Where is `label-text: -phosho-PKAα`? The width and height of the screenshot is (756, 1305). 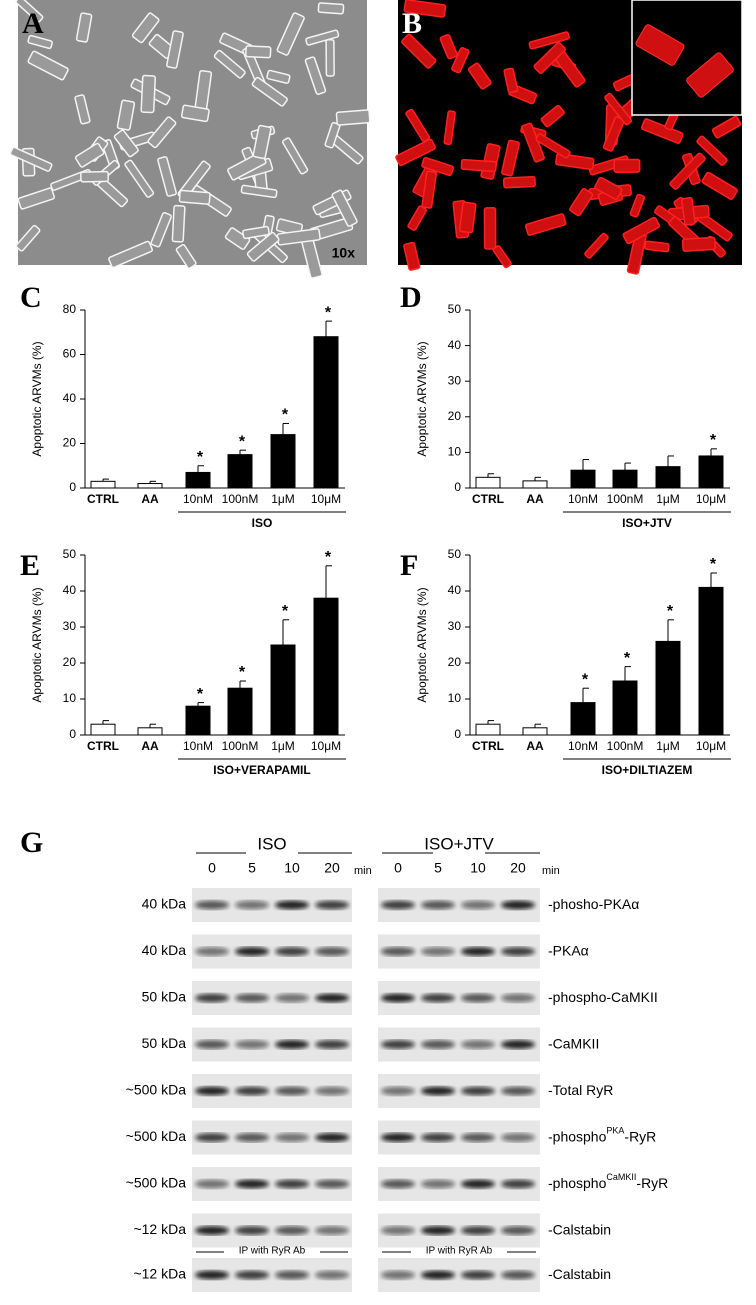 label-text: -phosho-PKAα is located at coordinates (593, 904).